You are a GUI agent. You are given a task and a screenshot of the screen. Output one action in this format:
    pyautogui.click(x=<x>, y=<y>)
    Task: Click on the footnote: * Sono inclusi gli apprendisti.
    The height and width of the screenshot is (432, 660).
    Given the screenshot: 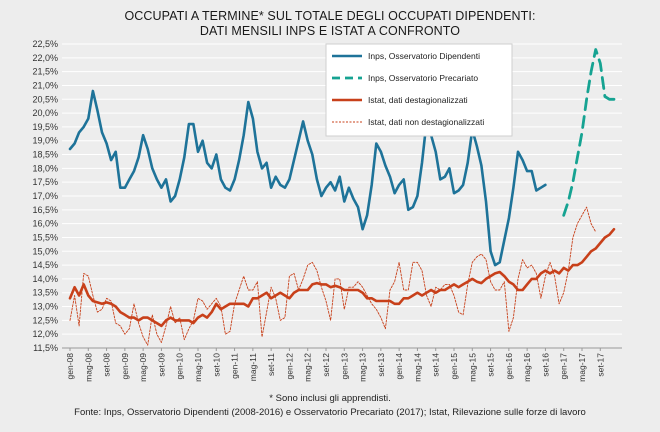 What is the action you would take?
    pyautogui.click(x=330, y=398)
    